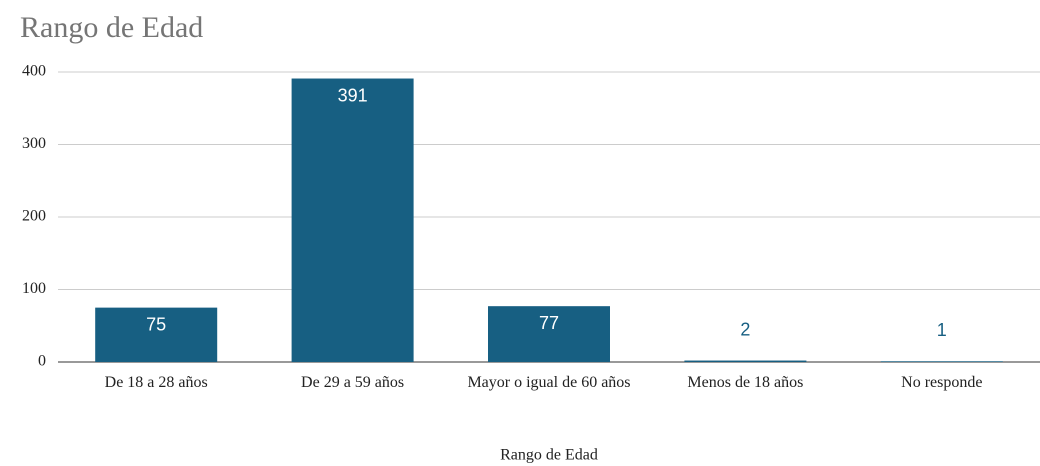 This screenshot has height=466, width=1040. I want to click on data-label: 391, so click(353, 95).